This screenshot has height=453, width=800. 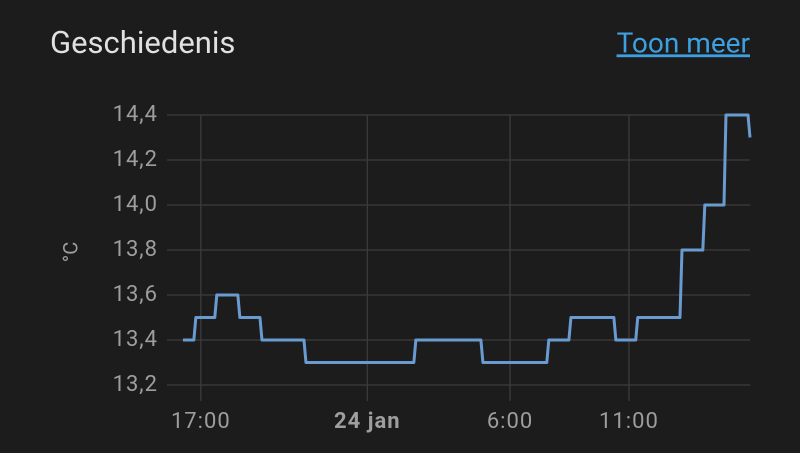 What do you see at coordinates (142, 42) in the screenshot?
I see `card-title: Geschiedenis` at bounding box center [142, 42].